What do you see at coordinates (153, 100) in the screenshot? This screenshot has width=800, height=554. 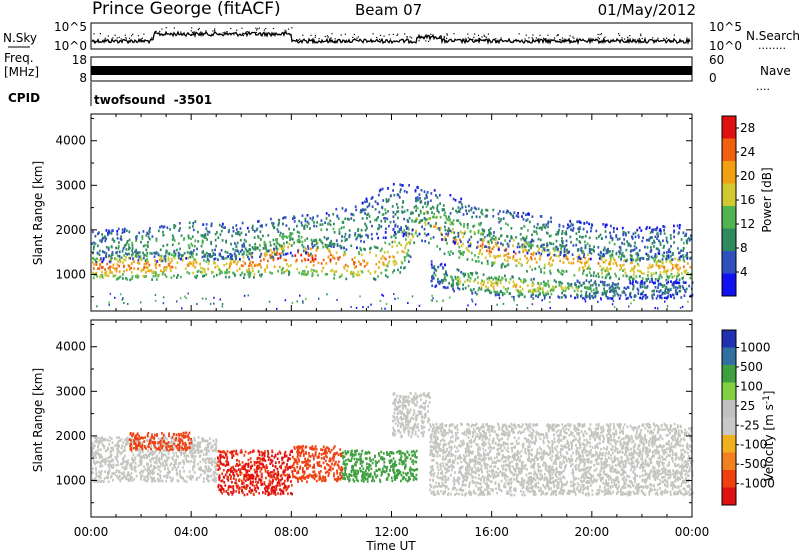 I see `cpid-value: twofsound -3501` at bounding box center [153, 100].